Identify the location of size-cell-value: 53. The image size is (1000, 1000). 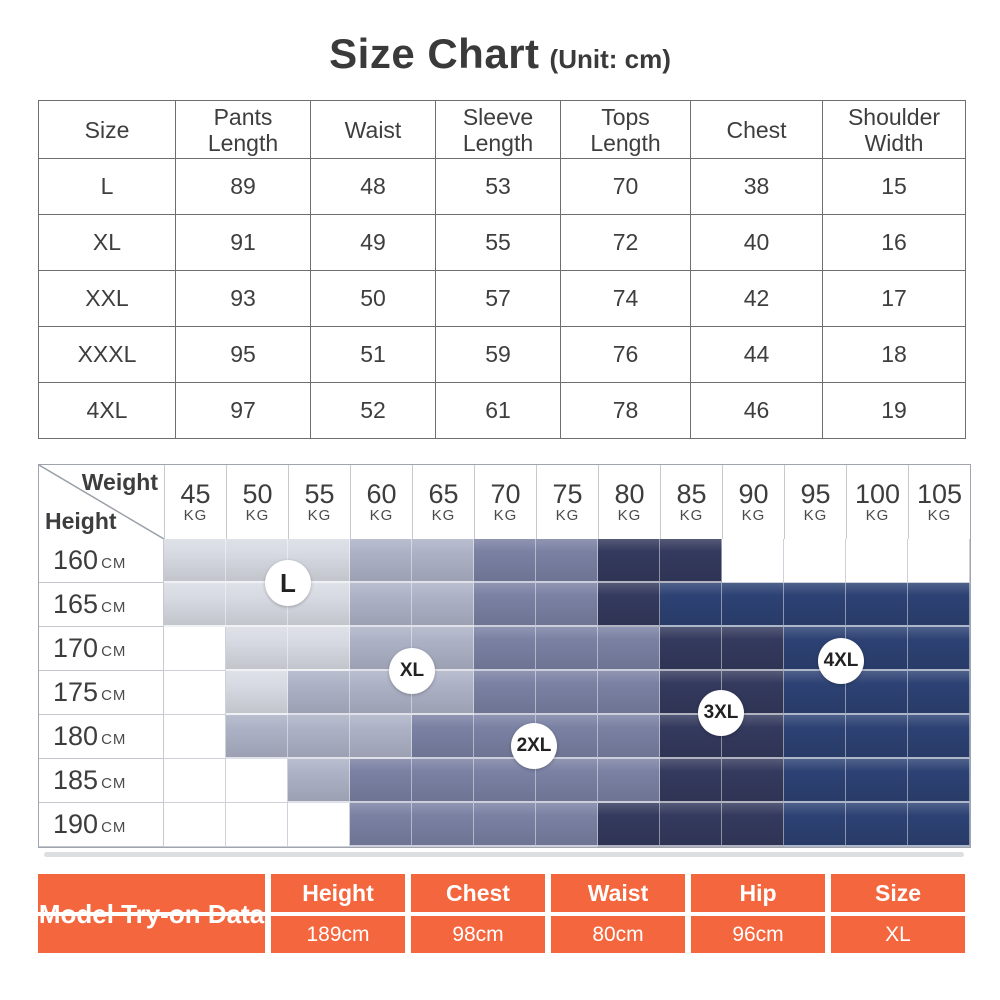
(498, 186).